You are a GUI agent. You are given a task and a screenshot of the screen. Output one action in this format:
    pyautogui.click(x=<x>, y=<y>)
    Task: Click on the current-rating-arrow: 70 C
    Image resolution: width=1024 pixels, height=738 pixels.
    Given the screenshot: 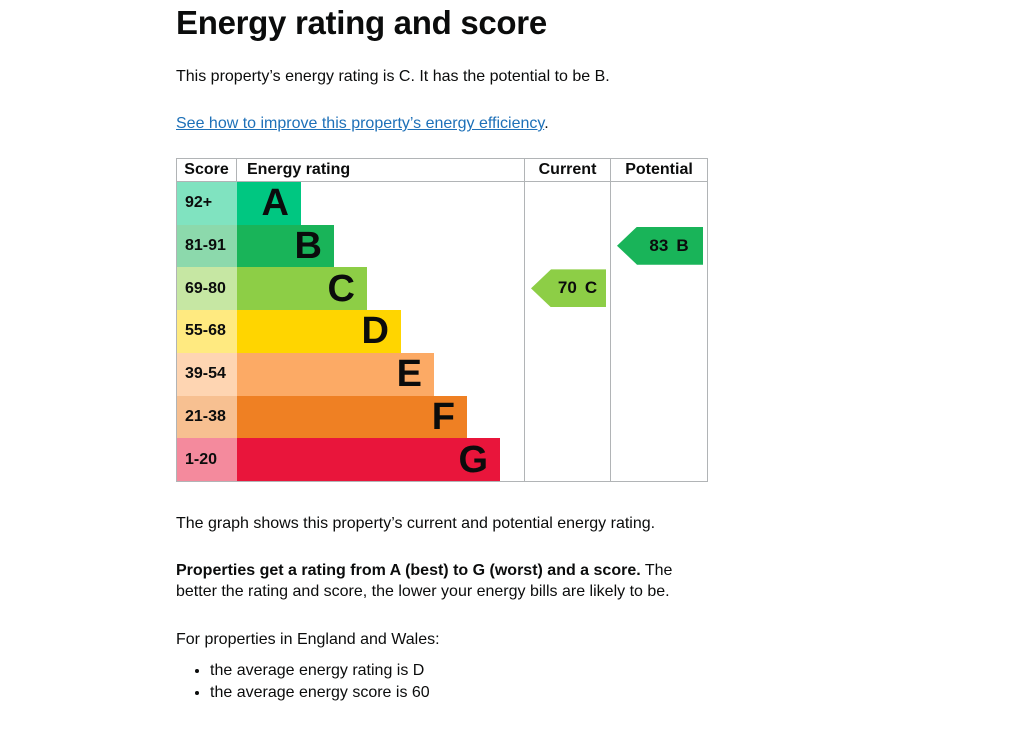 What is the action you would take?
    pyautogui.click(x=568, y=288)
    